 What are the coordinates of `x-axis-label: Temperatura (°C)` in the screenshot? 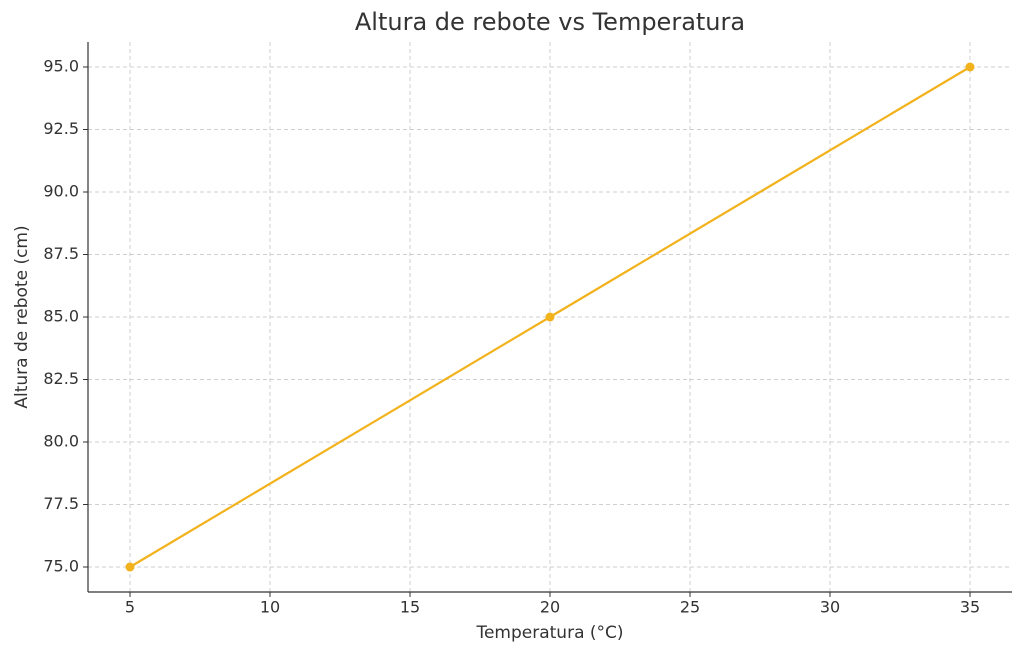 It's located at (549, 633).